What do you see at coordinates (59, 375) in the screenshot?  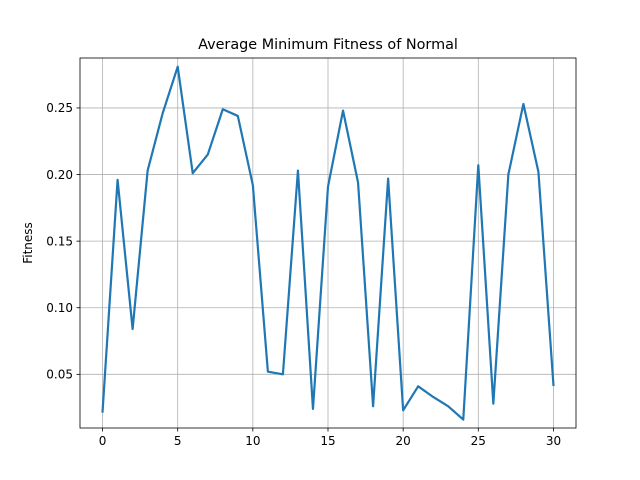 I see `y-tick-label: 0.05` at bounding box center [59, 375].